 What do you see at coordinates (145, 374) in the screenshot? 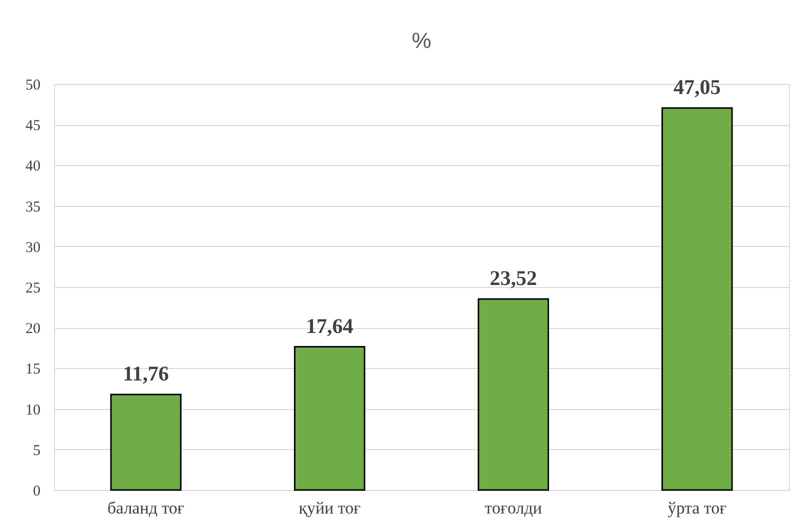
I see `data-label: 11,76` at bounding box center [145, 374].